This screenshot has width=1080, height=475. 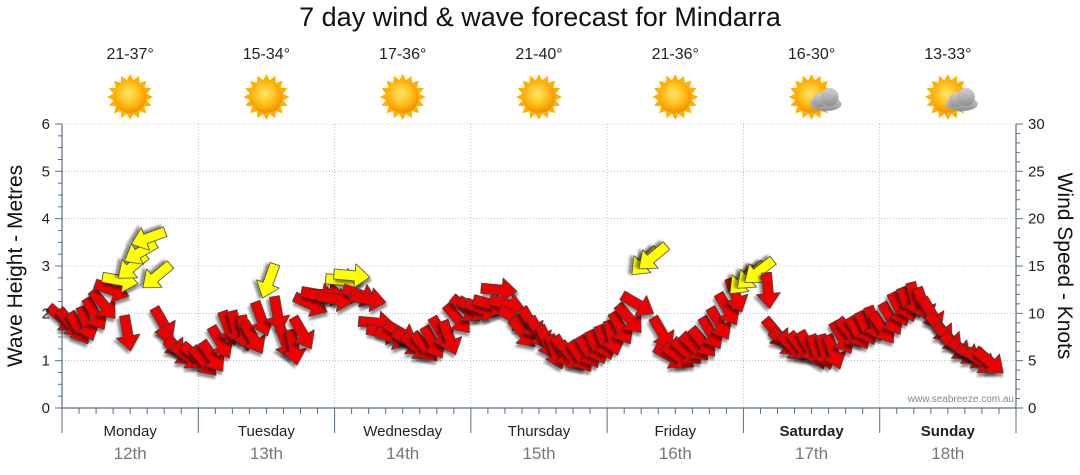 What do you see at coordinates (811, 453) in the screenshot?
I see `date-label: 17th` at bounding box center [811, 453].